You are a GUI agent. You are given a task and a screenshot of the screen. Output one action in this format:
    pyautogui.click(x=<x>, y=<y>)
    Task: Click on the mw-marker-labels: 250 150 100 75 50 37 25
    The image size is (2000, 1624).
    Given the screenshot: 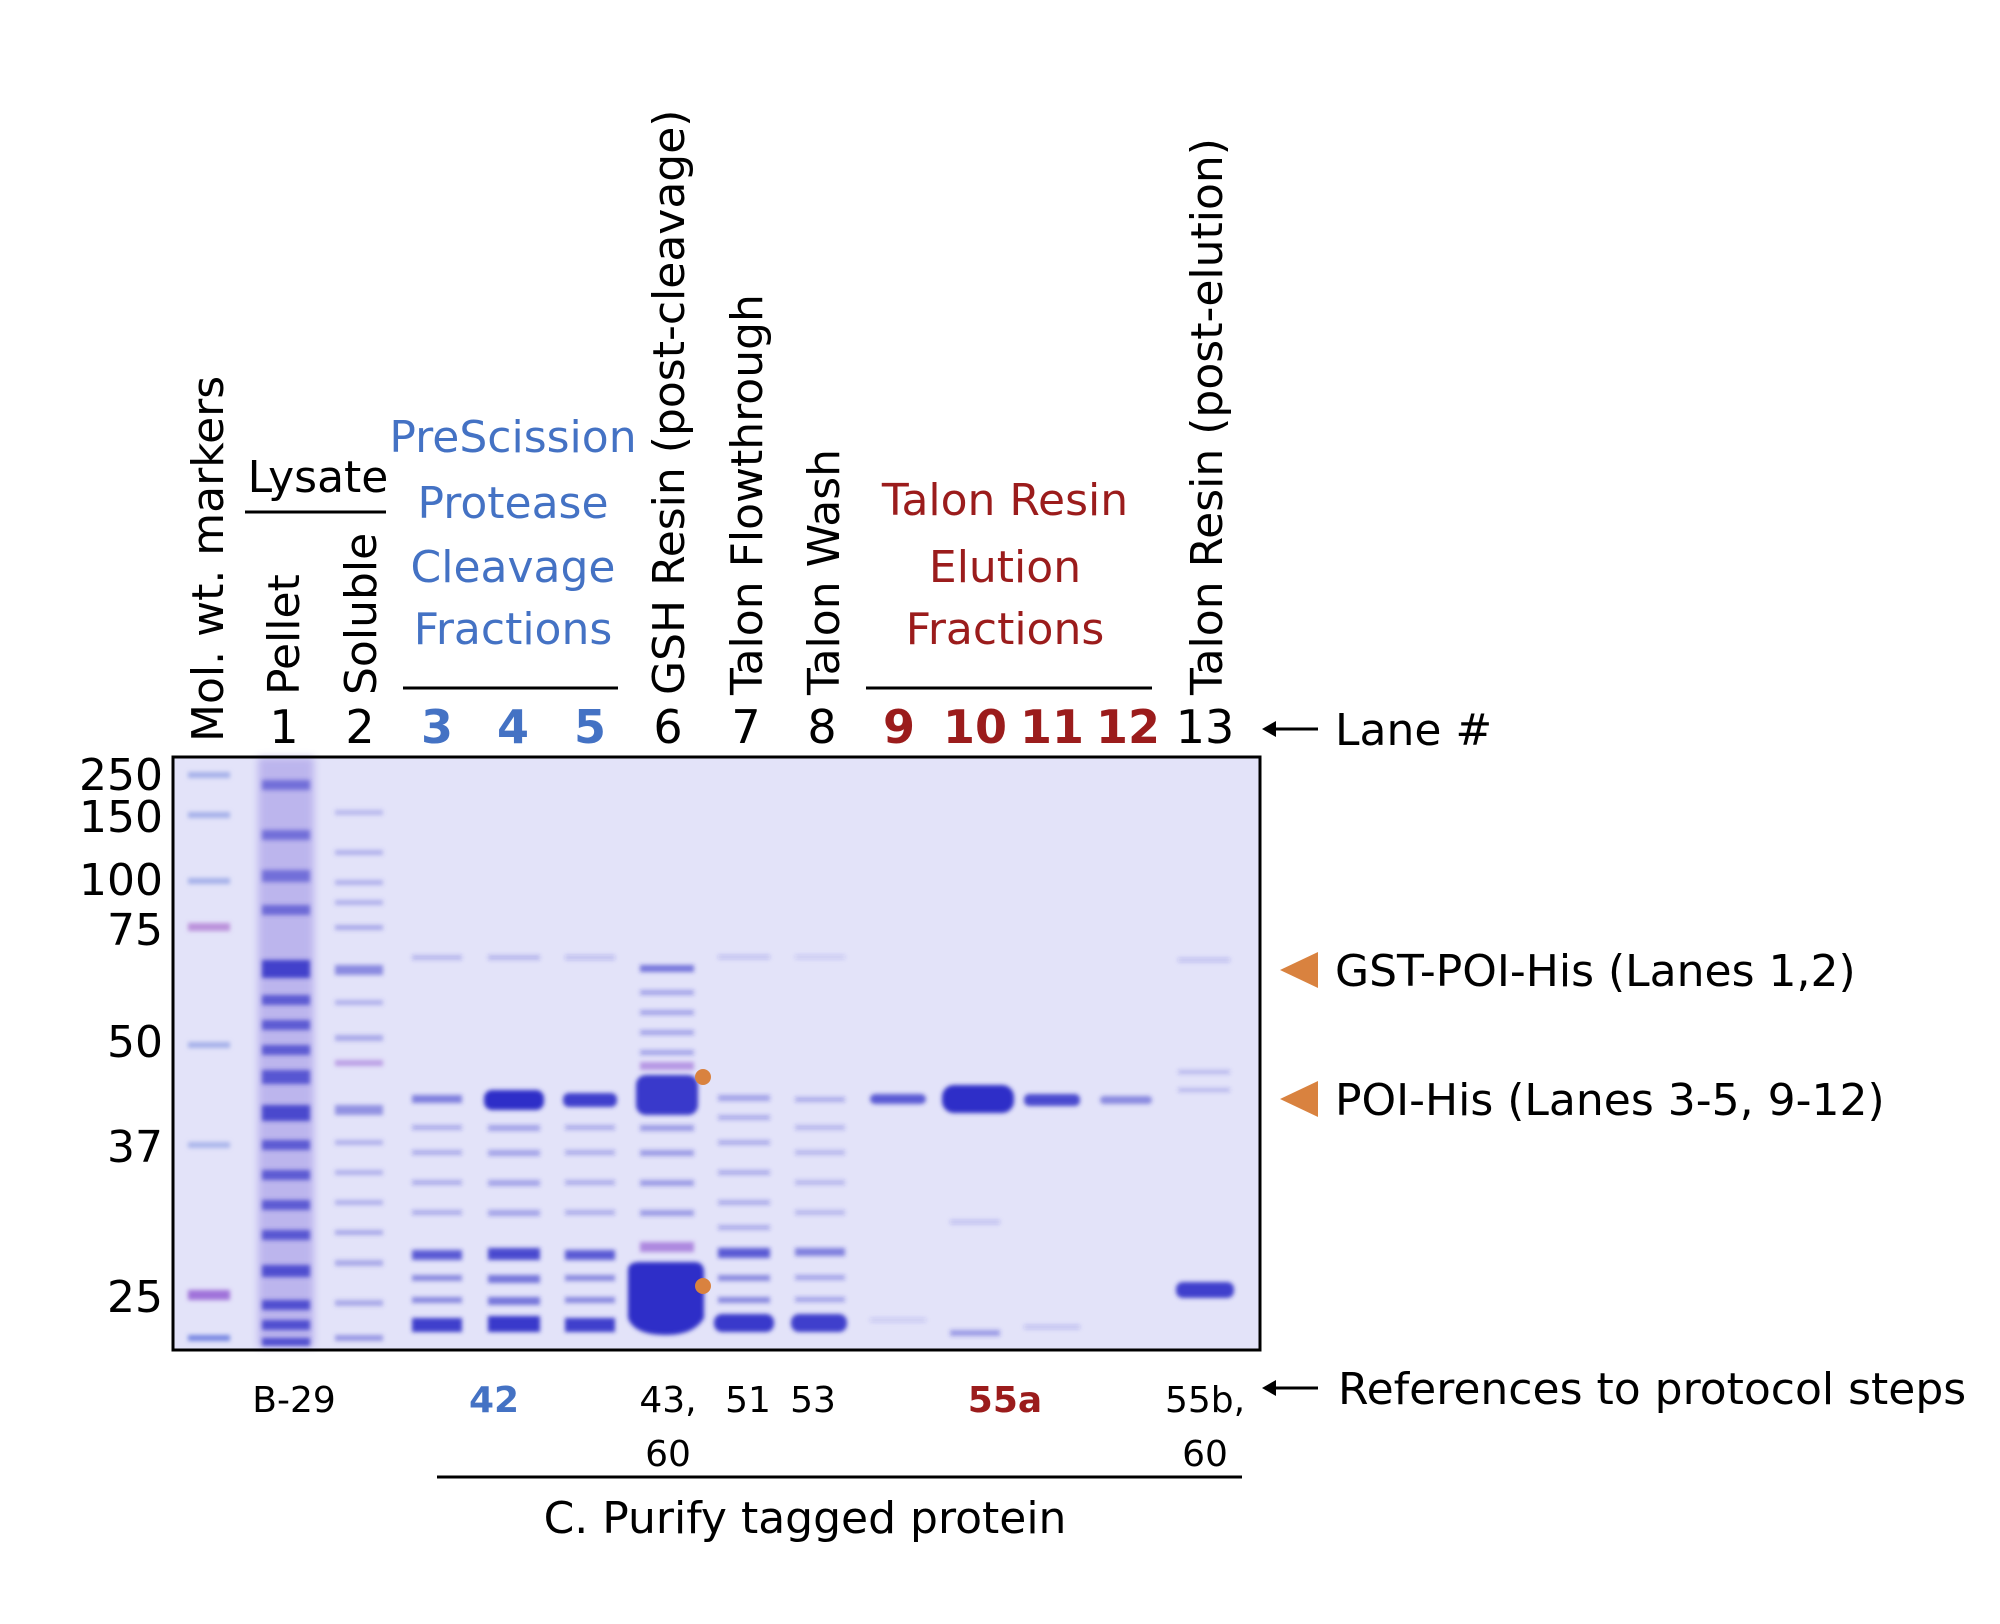 What is the action you would take?
    pyautogui.click(x=121, y=1036)
    